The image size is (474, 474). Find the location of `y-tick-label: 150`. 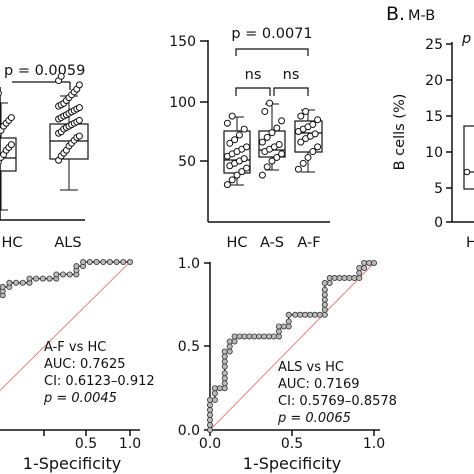

y-tick-label: 150 is located at coordinates (182, 42).